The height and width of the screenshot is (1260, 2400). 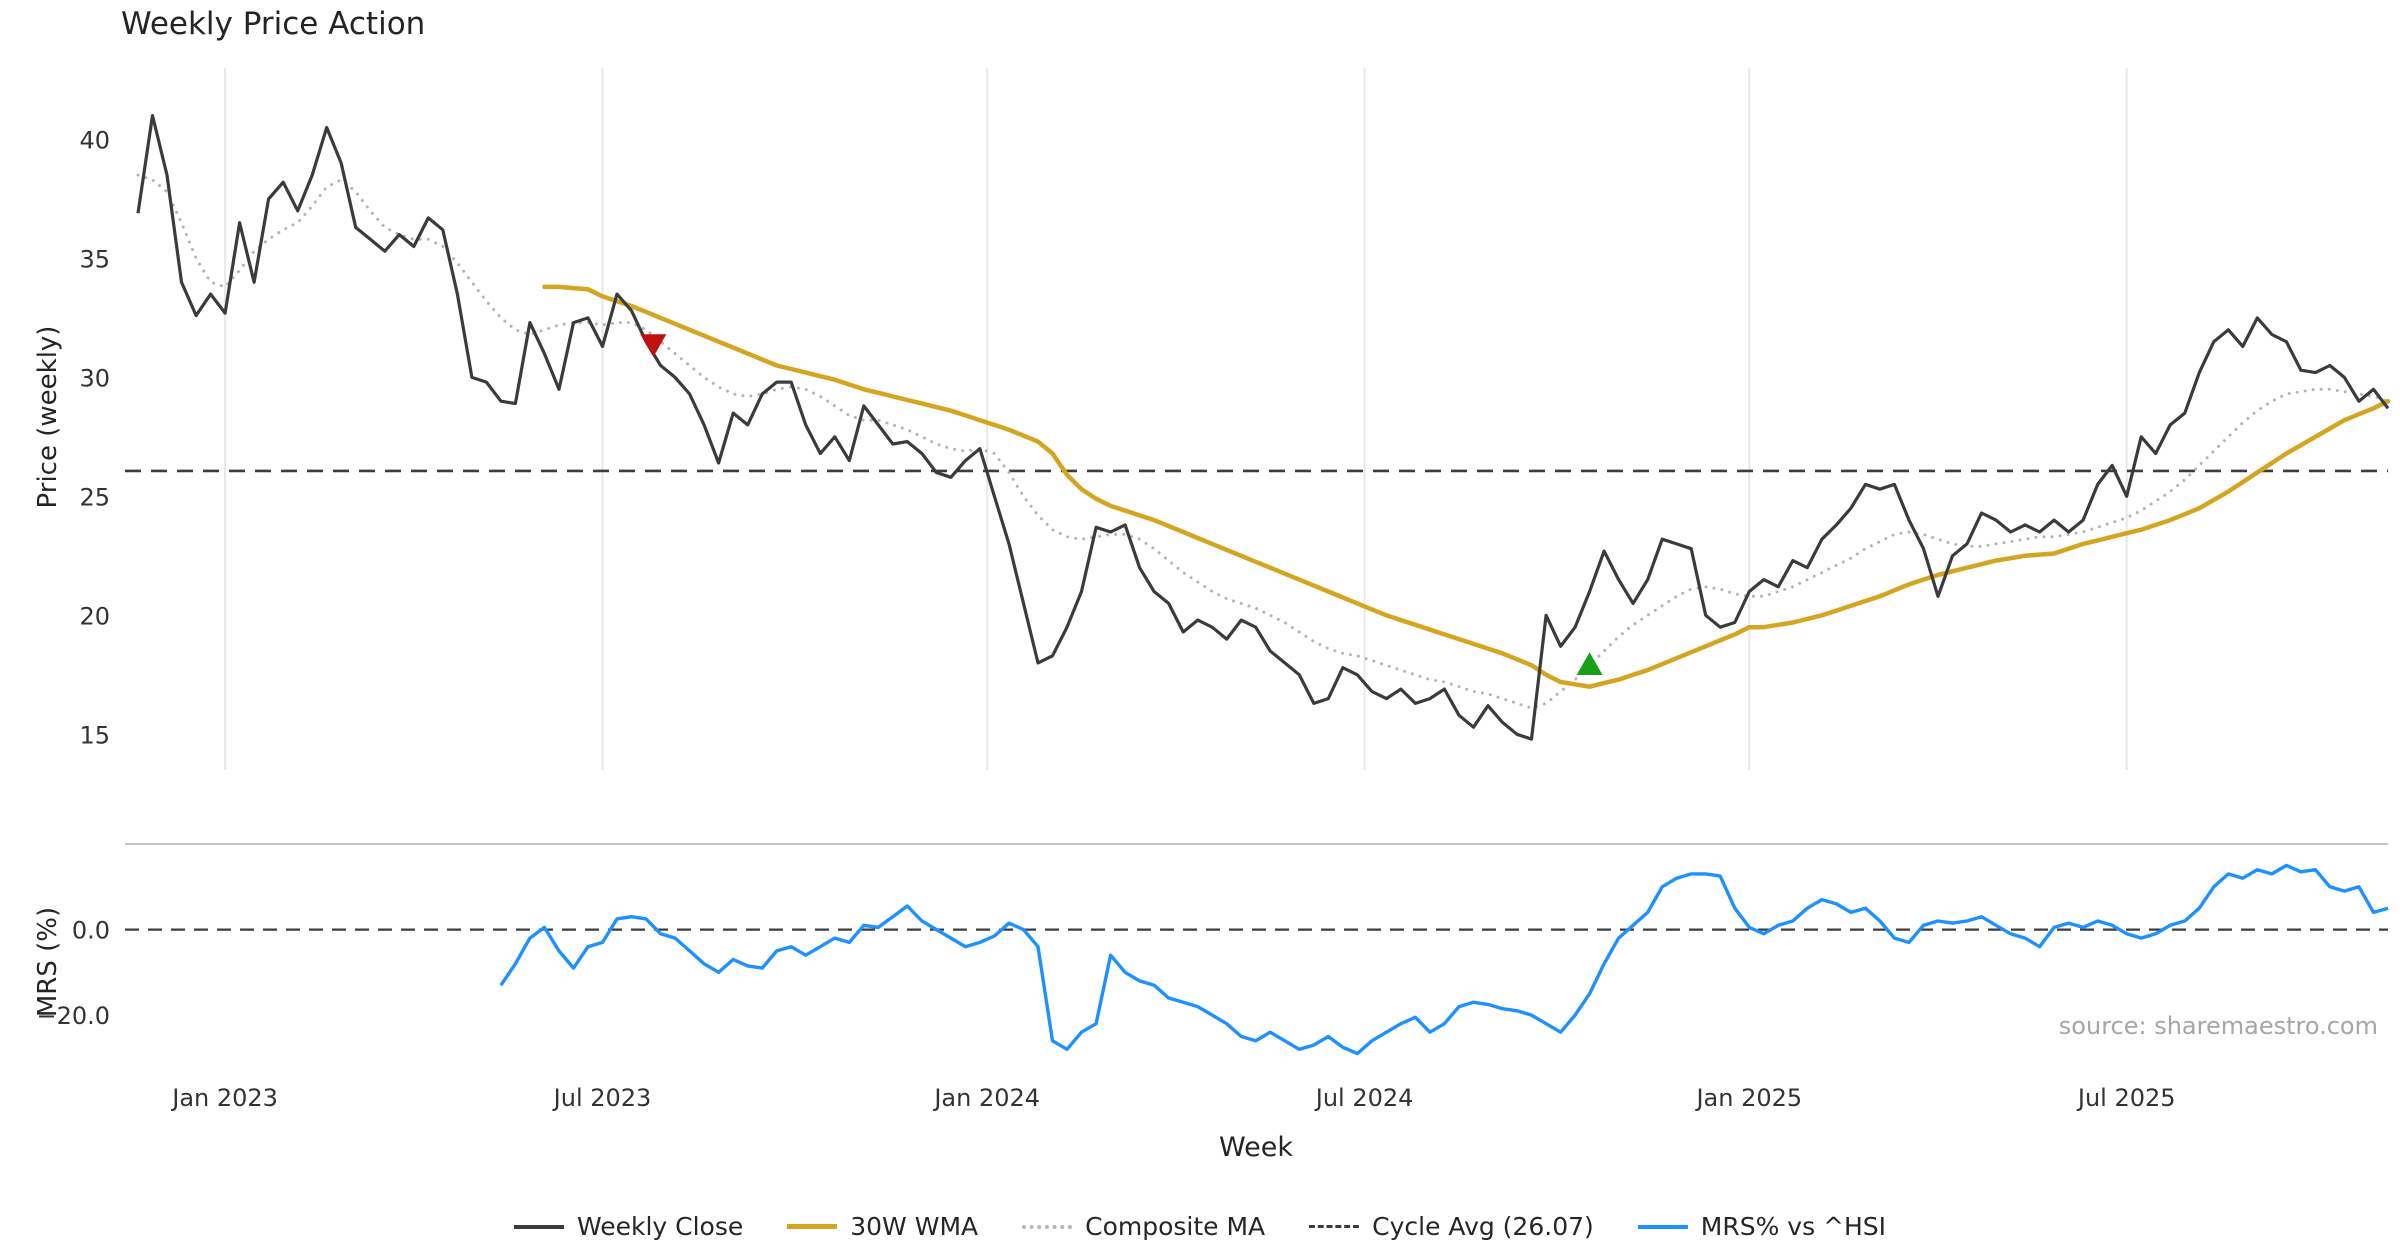 I want to click on price-tick-label: 20, so click(x=94, y=616).